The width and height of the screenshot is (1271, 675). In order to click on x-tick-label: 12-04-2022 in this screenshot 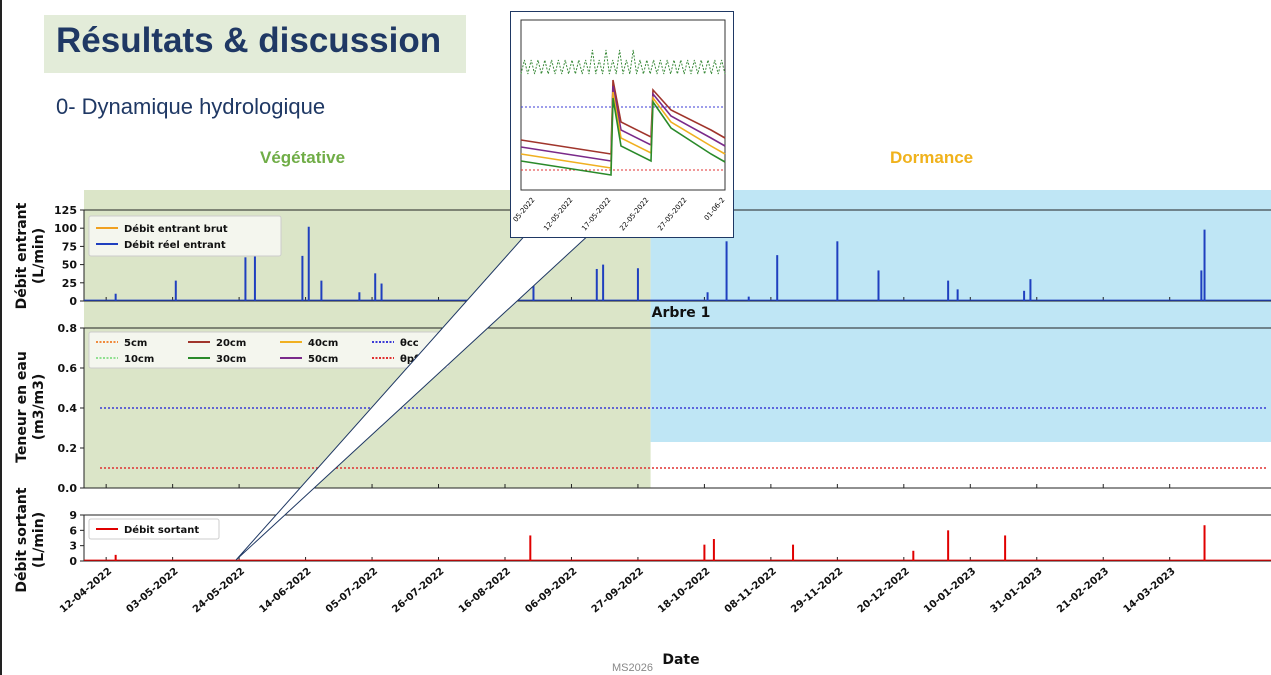, I will do `click(86, 591)`.